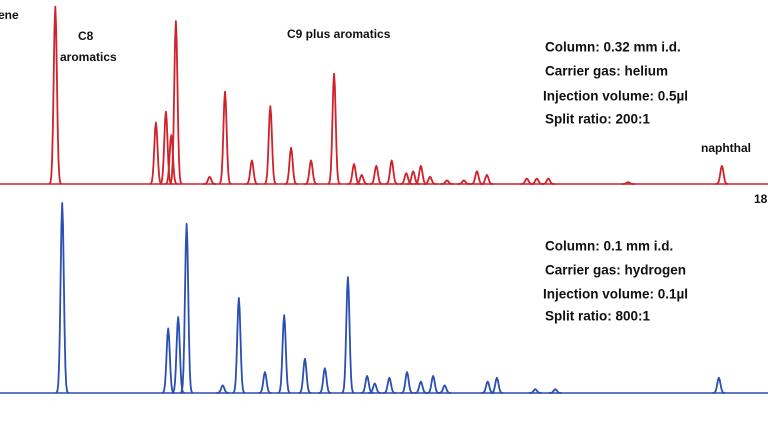 This screenshot has width=768, height=432. What do you see at coordinates (598, 119) in the screenshot?
I see `annotation: Split ratio: 200:1` at bounding box center [598, 119].